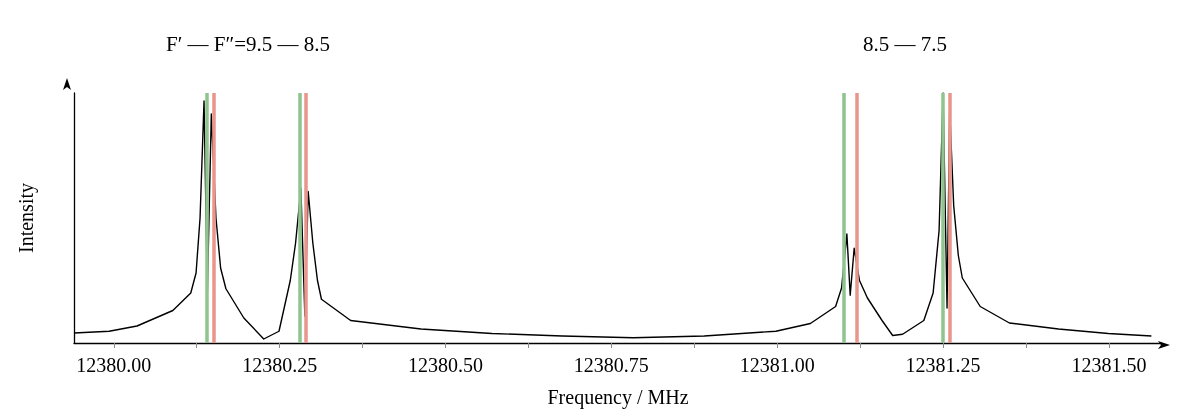  Describe the element at coordinates (905, 44) in the screenshot. I see `text: 8.5 — 7.5` at that location.